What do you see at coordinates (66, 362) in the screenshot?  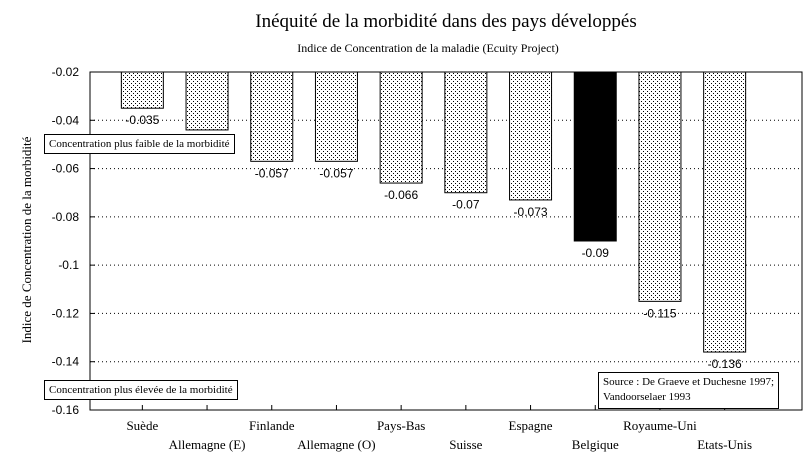 I see `y-tick-label: -0.14` at bounding box center [66, 362].